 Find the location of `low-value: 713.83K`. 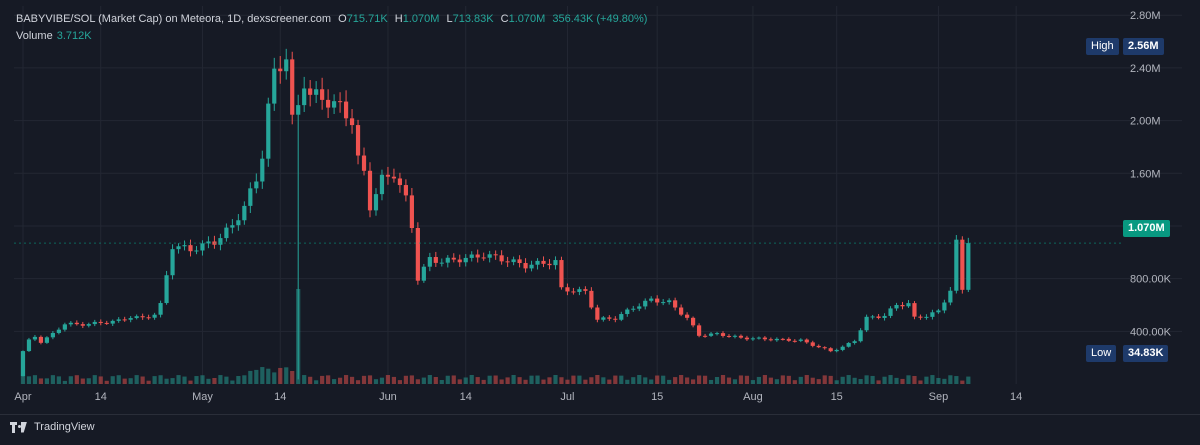

low-value: 713.83K is located at coordinates (473, 19).